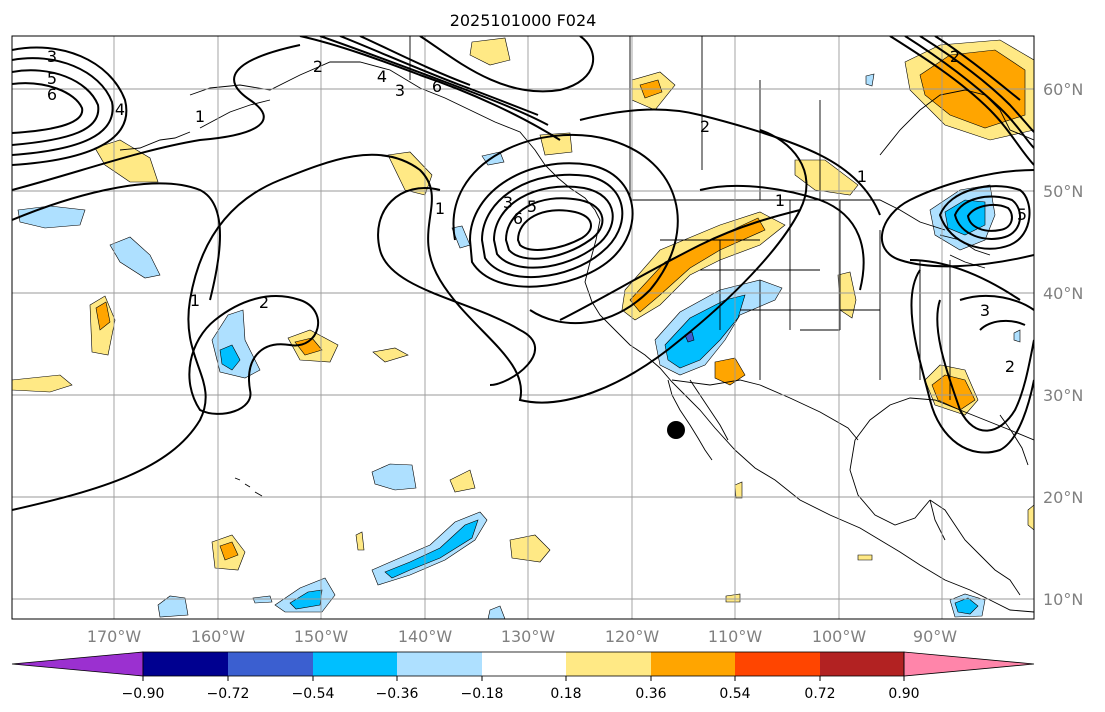  Describe the element at coordinates (229, 551) in the screenshot. I see `positive-area-pacific-s1-core` at that location.